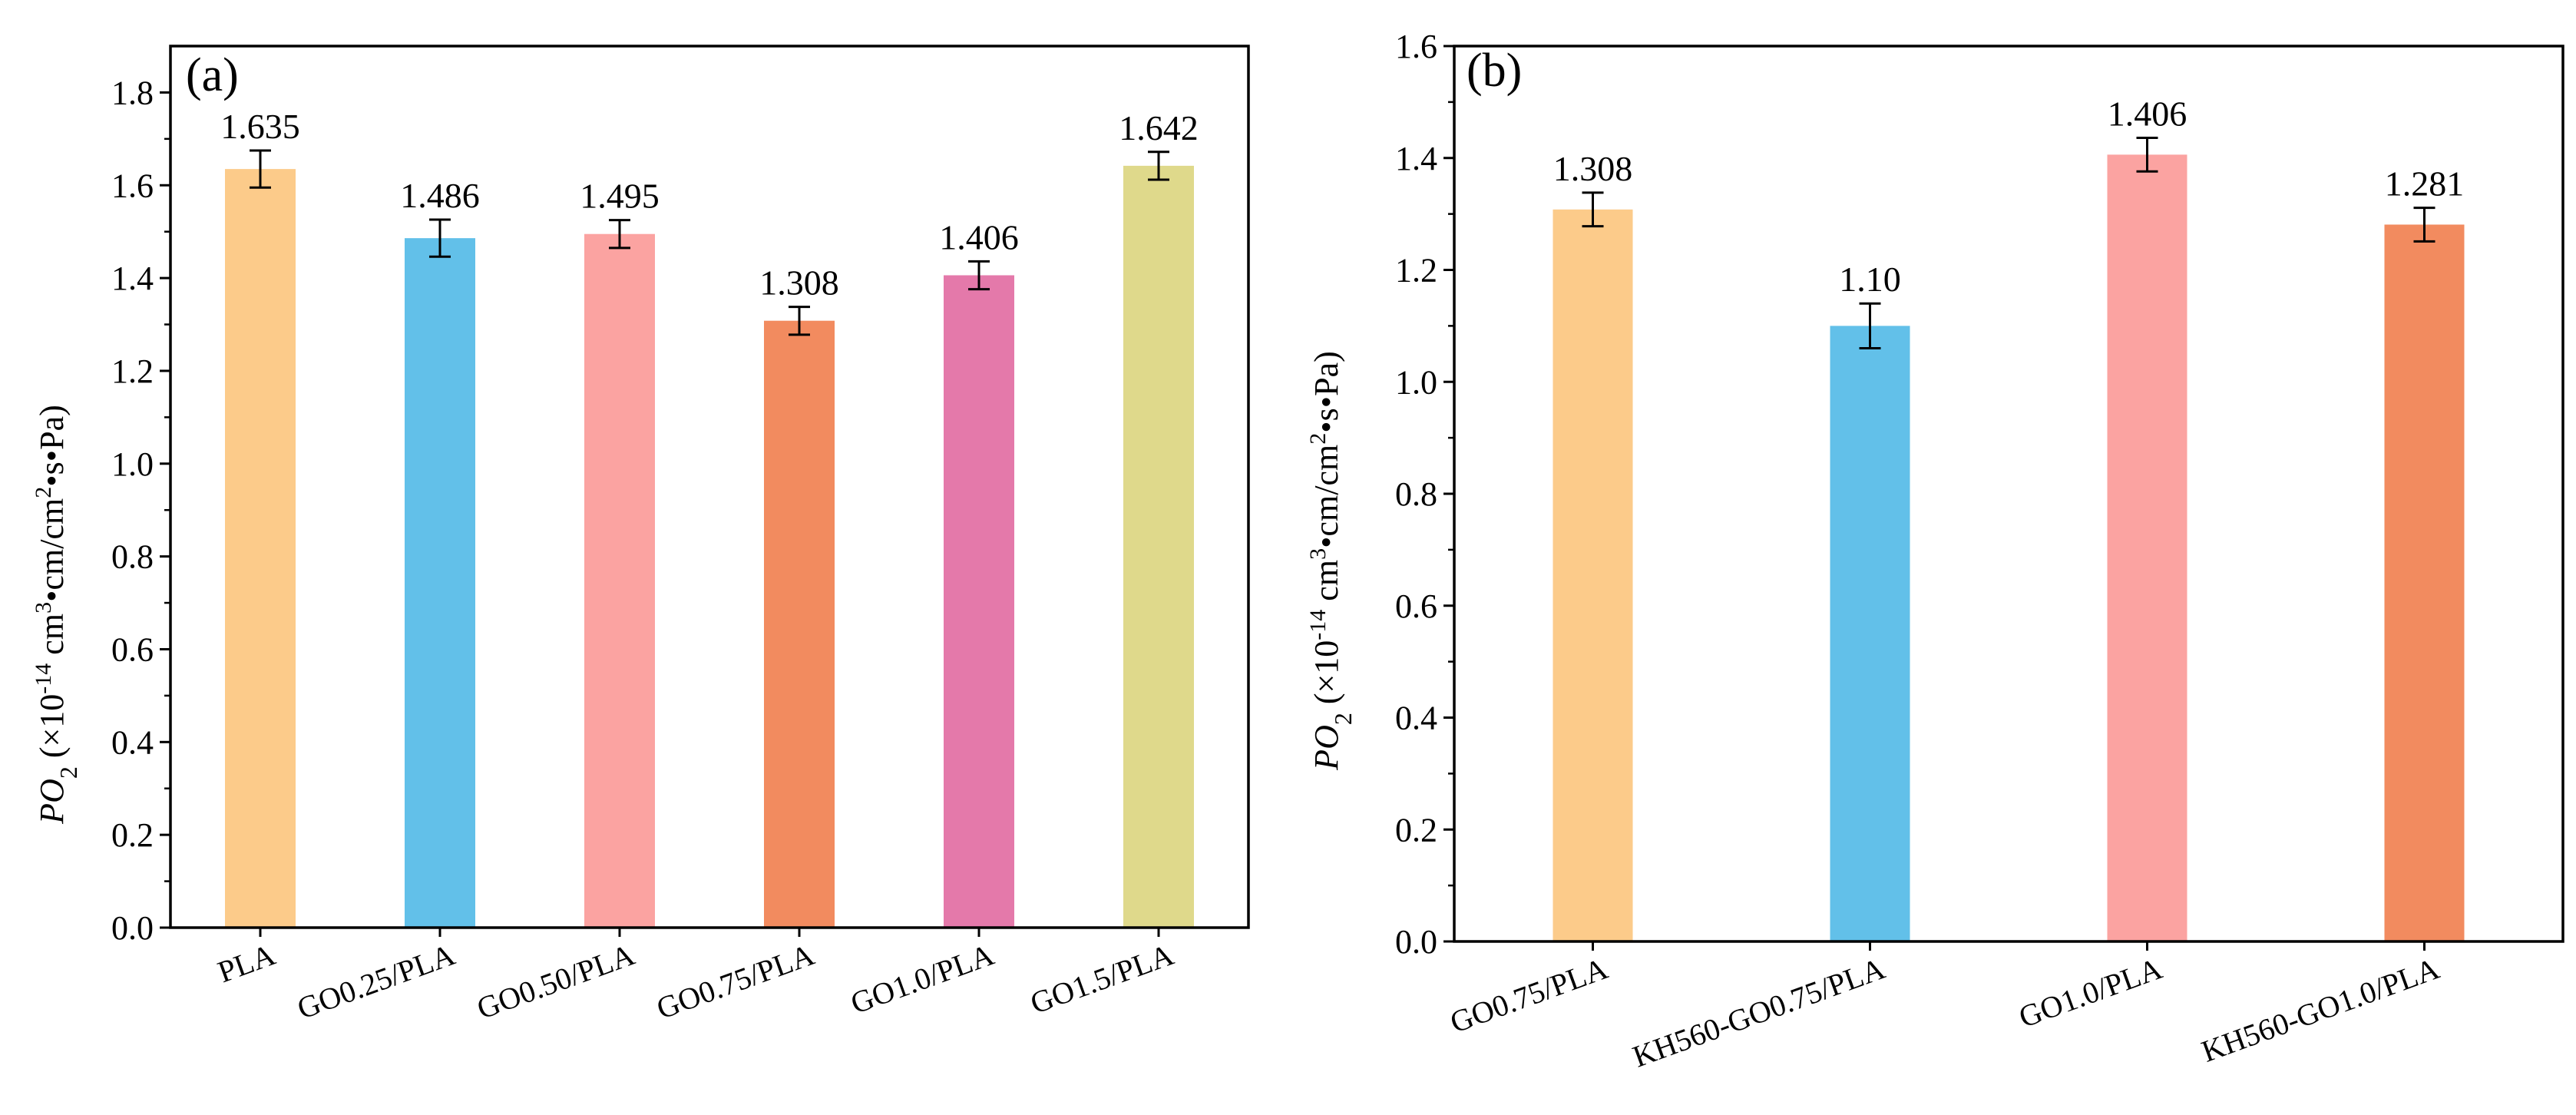 Image resolution: width=2576 pixels, height=1115 pixels. What do you see at coordinates (132, 557) in the screenshot?
I see `y-tick-label-a-4: 0.8` at bounding box center [132, 557].